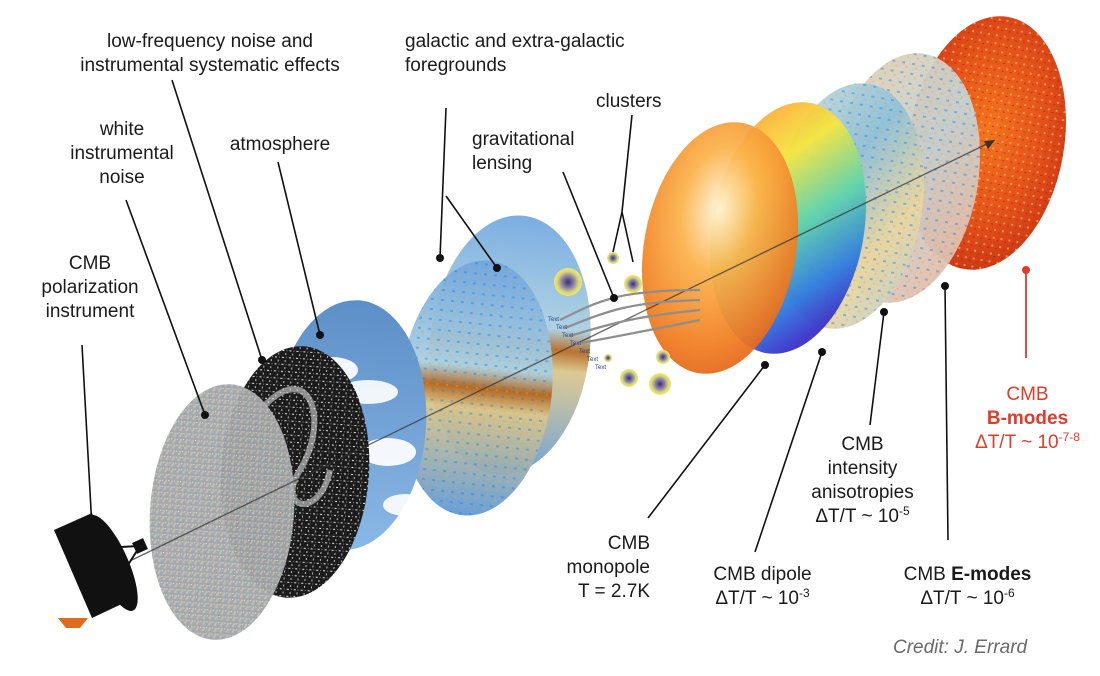 The height and width of the screenshot is (676, 1100). What do you see at coordinates (600, 368) in the screenshot?
I see `lensing-text-6: Text` at bounding box center [600, 368].